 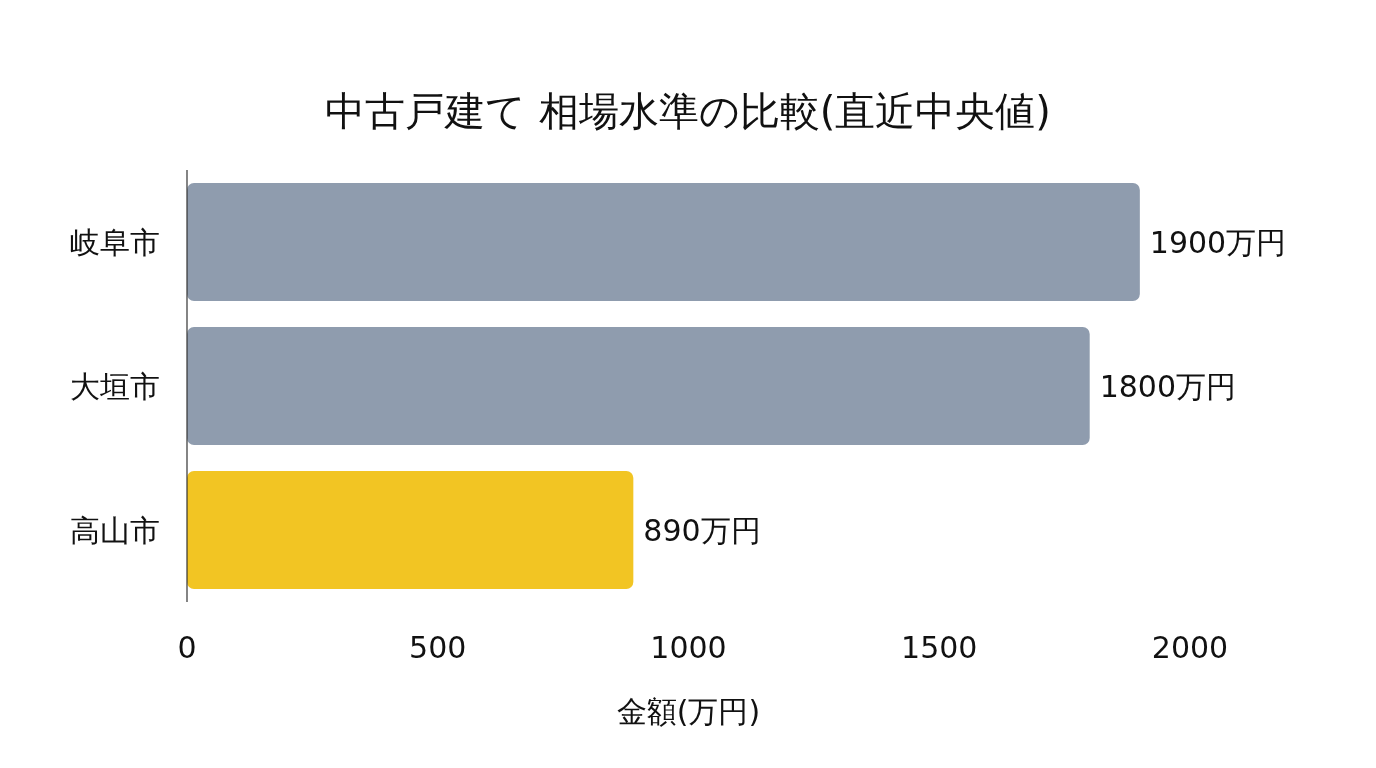 I want to click on y-tick-label: 大垣市, so click(x=115, y=386).